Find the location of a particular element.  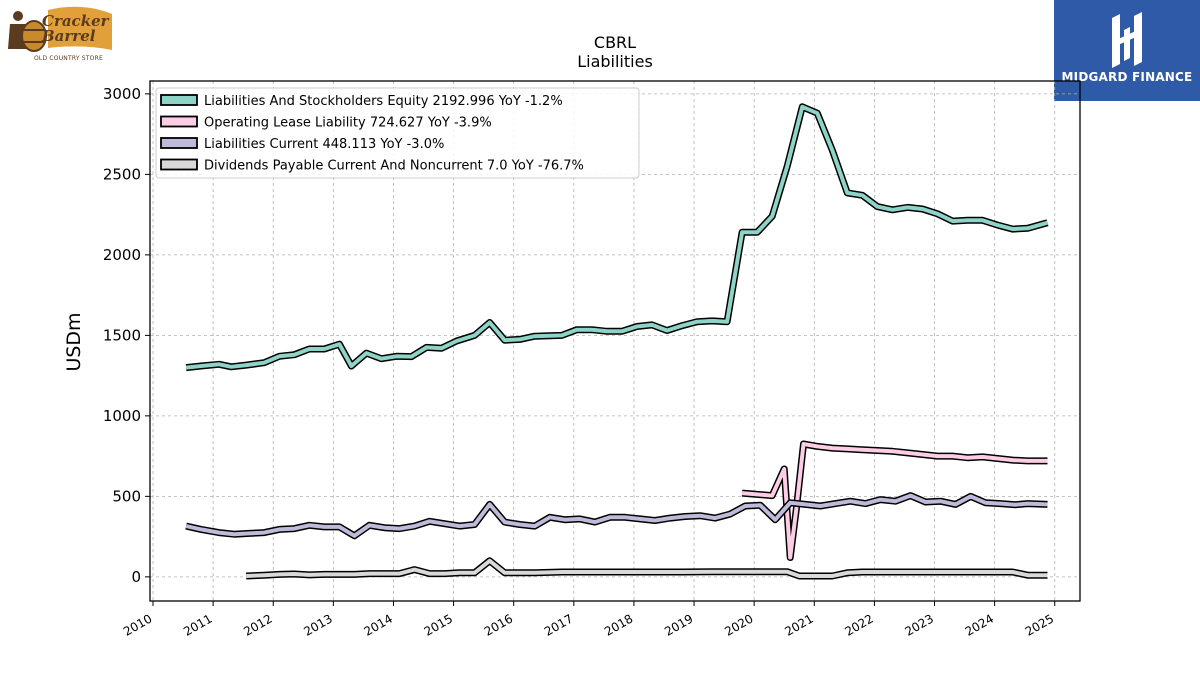

midgard-emblem-icon is located at coordinates (1127, 40).